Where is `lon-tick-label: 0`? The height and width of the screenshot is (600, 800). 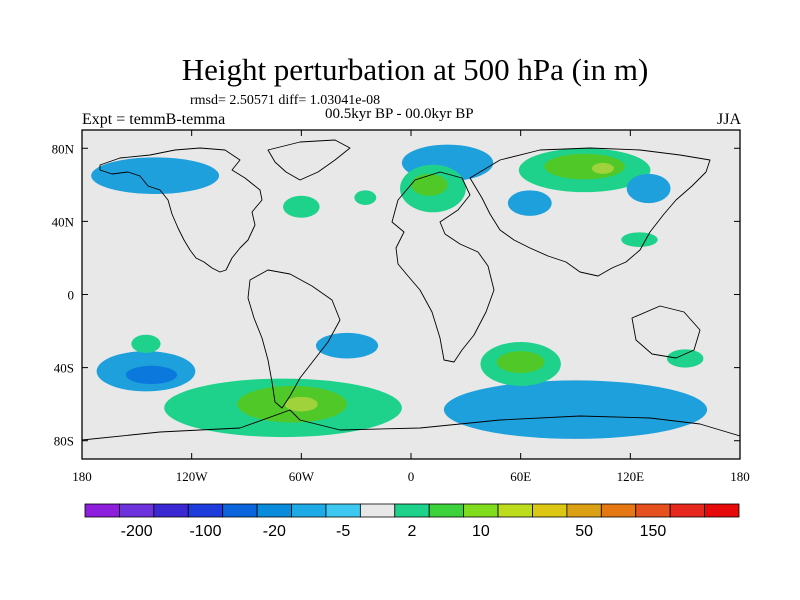
lon-tick-label: 0 is located at coordinates (411, 476).